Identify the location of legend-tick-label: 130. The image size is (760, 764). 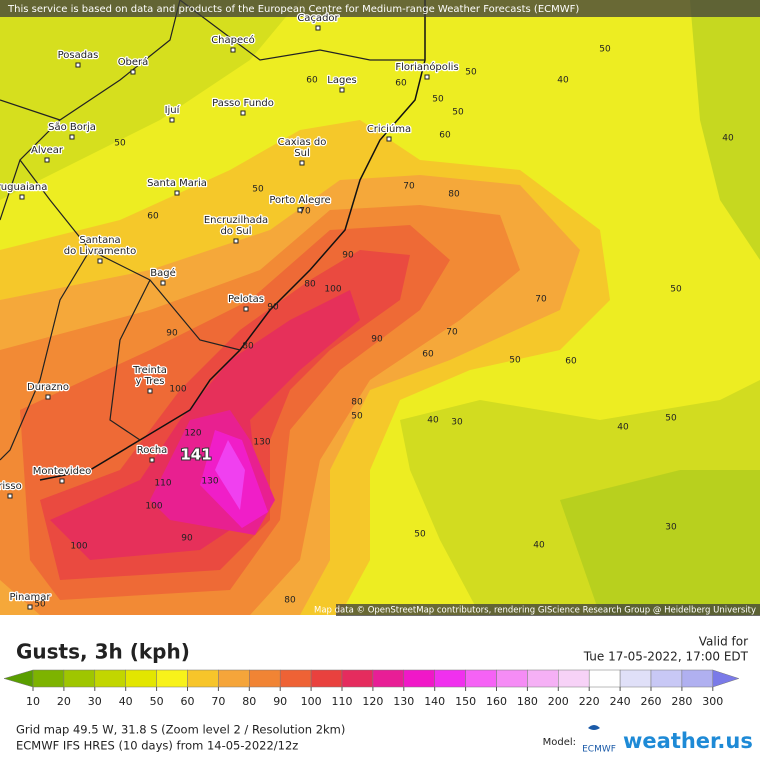
(403, 701).